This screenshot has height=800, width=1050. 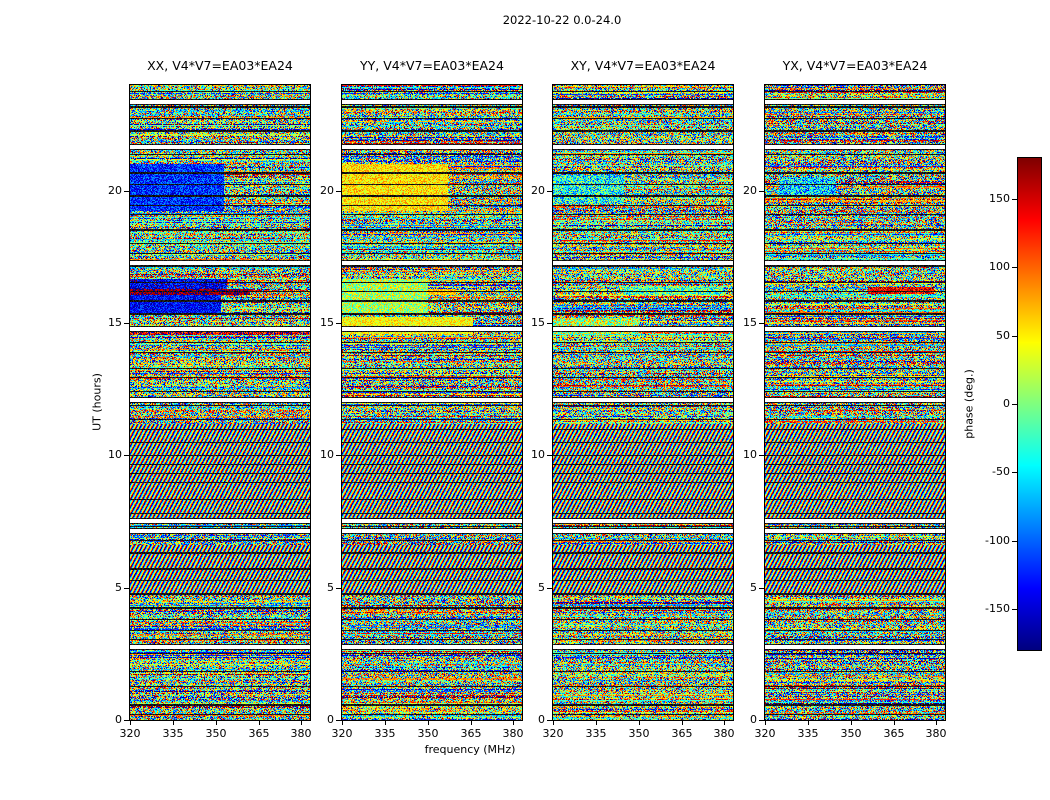 What do you see at coordinates (997, 540) in the screenshot?
I see `colorbar-tick-label: -100` at bounding box center [997, 540].